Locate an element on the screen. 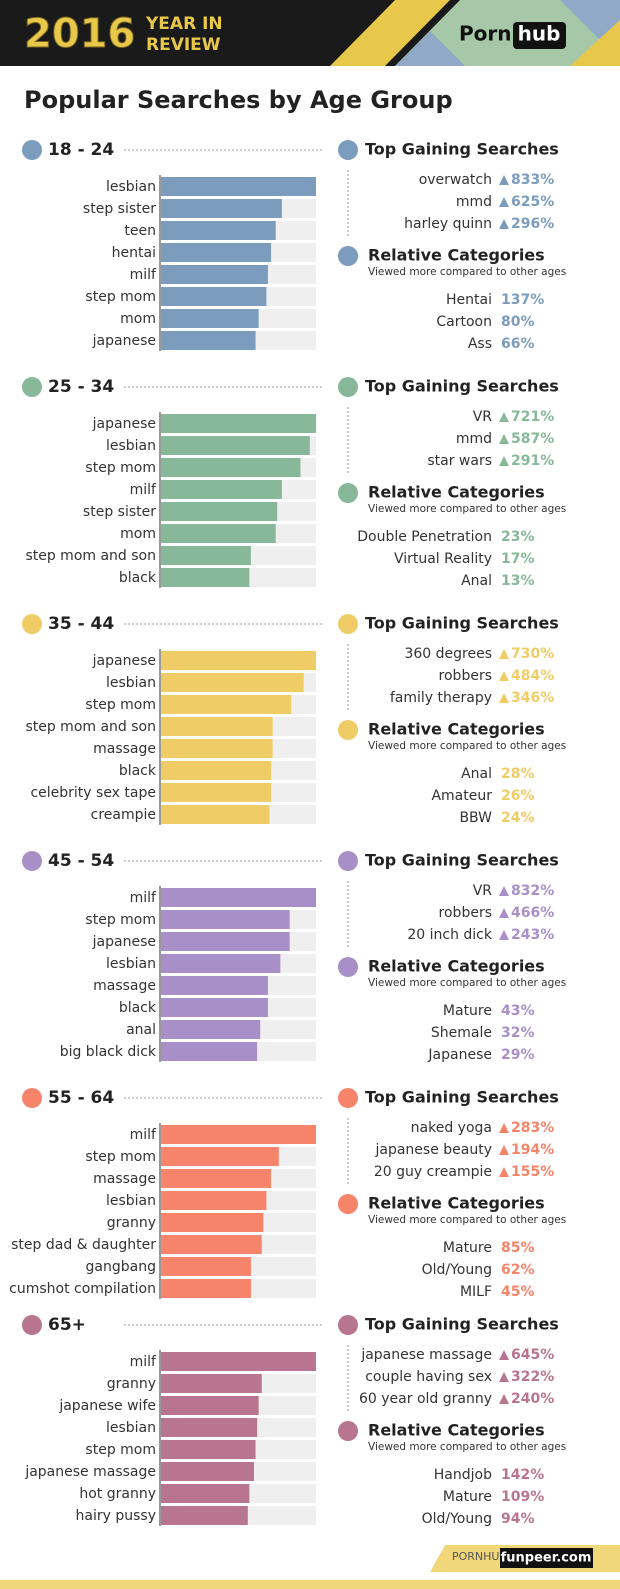 This screenshot has width=620, height=1589. logo-text: hub is located at coordinates (539, 34).